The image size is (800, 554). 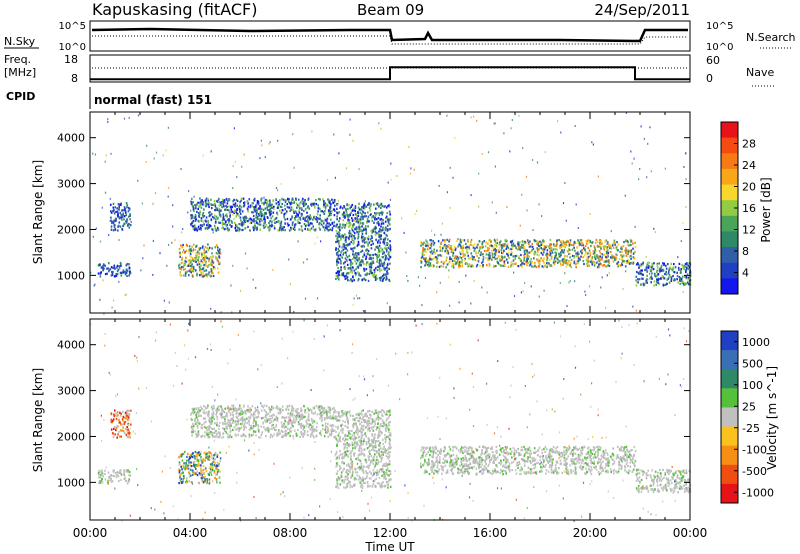 I want to click on power-colorbar-title: Power [dB], so click(x=766, y=209).